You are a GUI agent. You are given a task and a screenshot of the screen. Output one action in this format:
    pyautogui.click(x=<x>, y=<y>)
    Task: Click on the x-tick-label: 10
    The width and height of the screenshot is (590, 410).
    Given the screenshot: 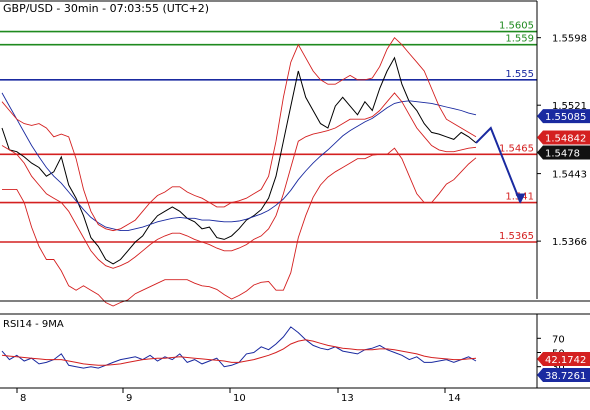 What is the action you would take?
    pyautogui.click(x=239, y=398)
    